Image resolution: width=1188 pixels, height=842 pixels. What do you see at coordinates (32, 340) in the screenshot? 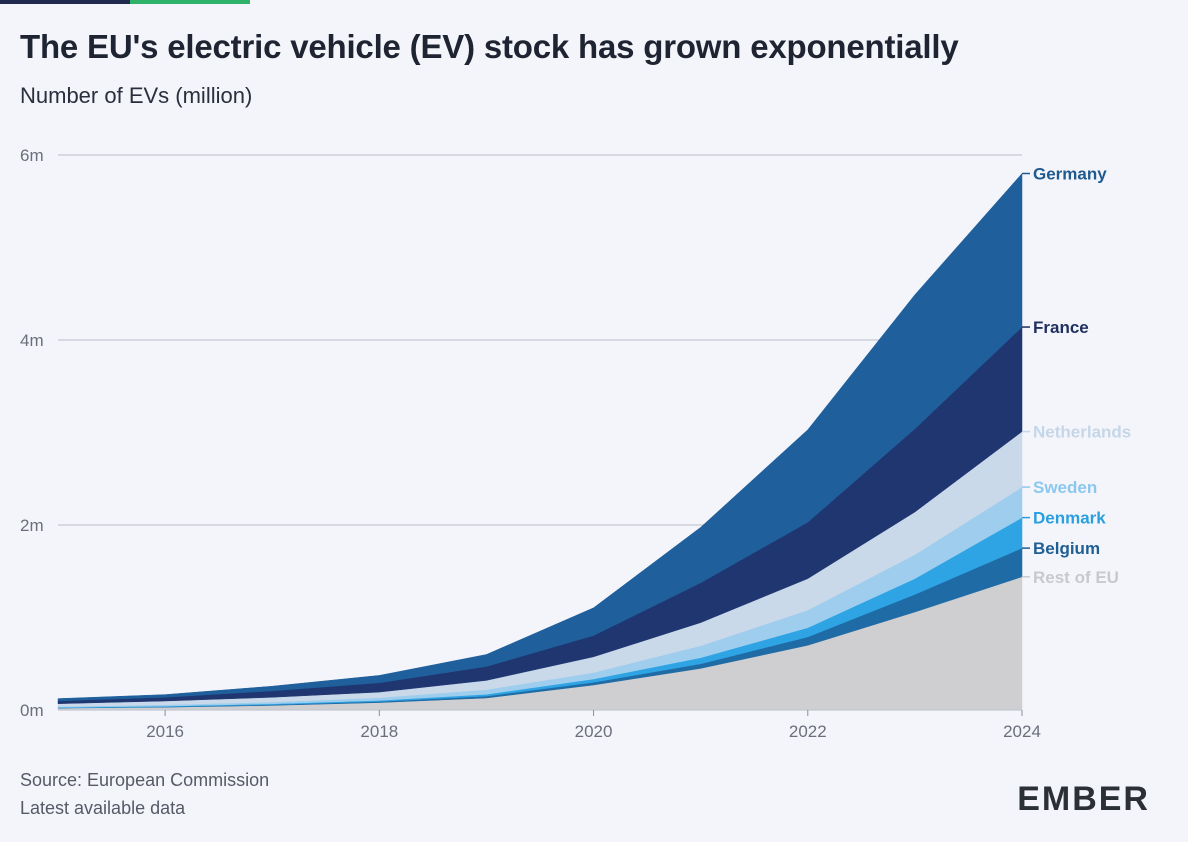
I see `y-tick-label: 4m` at bounding box center [32, 340].